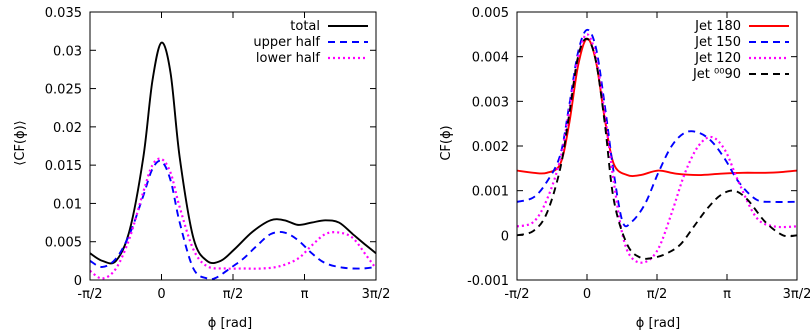 This screenshot has width=810, height=332. Describe the element at coordinates (716, 74) in the screenshot. I see `legend-label: Jet ⁰⁰90` at that location.